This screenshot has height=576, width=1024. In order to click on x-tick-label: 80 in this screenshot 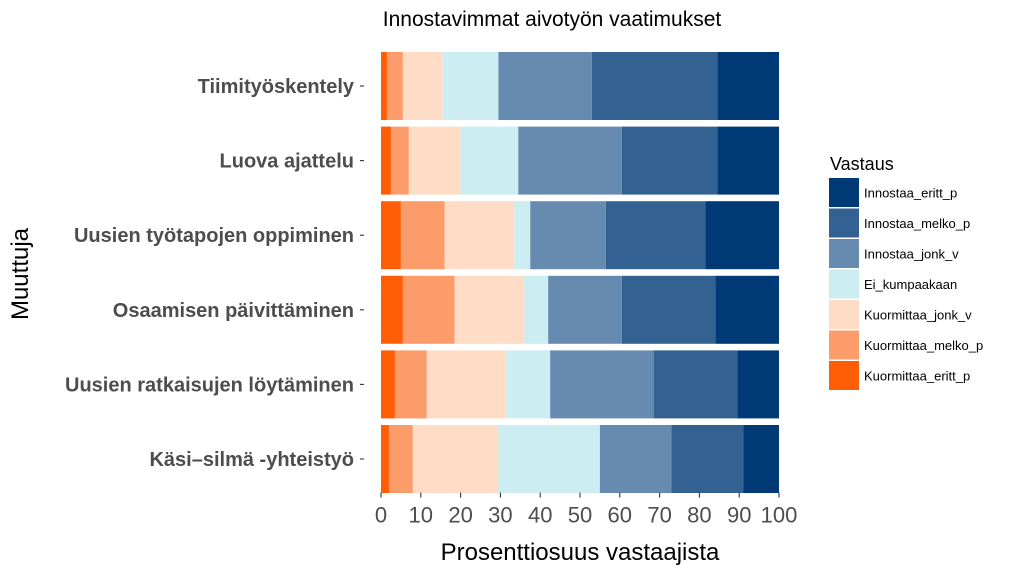, I will do `click(699, 515)`.